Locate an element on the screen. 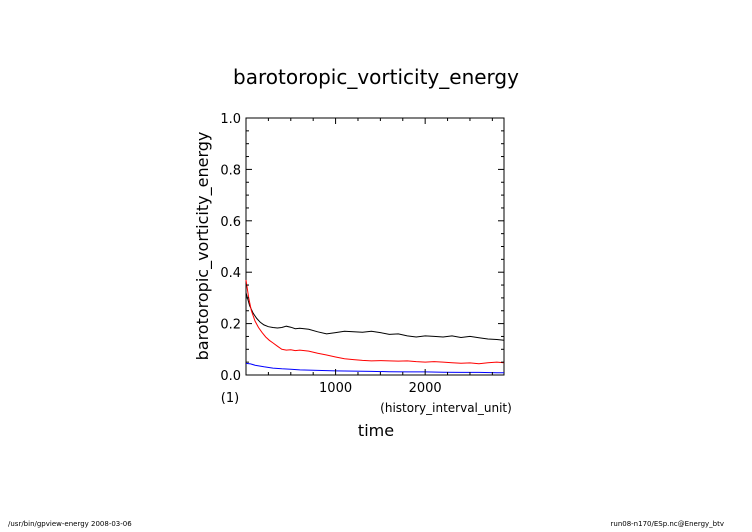  y-tick-label: 0.6 is located at coordinates (230, 222).